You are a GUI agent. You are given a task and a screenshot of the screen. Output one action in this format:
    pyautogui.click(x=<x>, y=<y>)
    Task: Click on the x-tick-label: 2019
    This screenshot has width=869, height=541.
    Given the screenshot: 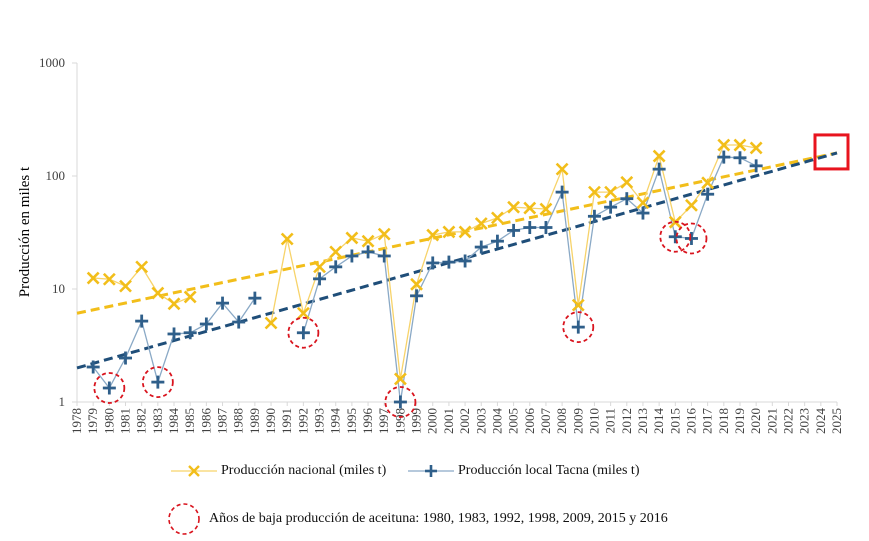 What is the action you would take?
    pyautogui.click(x=739, y=421)
    